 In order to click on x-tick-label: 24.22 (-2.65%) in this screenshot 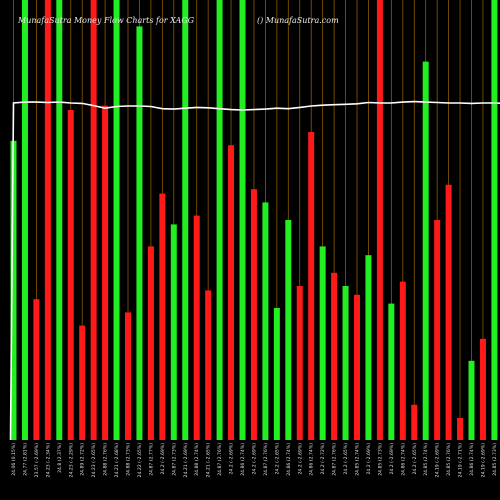, I will do `click(140, 460)`.